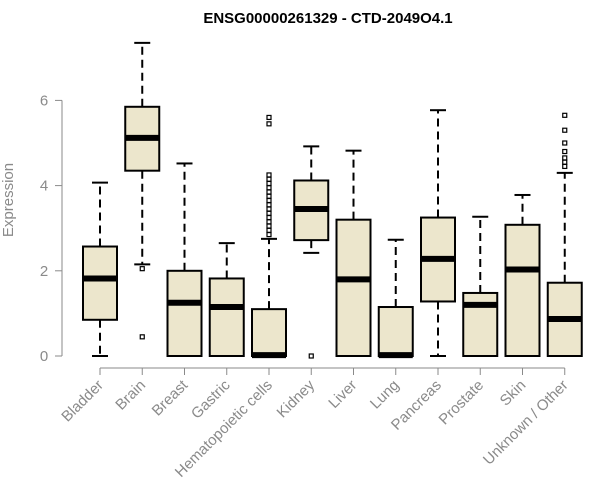 This screenshot has height=500, width=600. I want to click on x-tick-label: Lung, so click(385, 395).